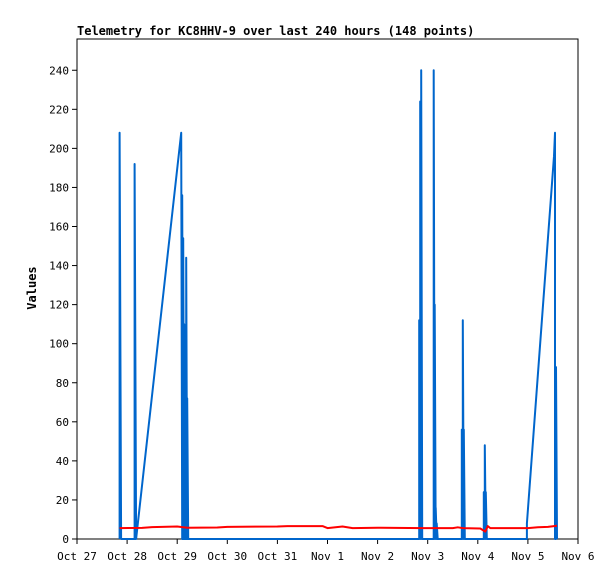 The height and width of the screenshot is (579, 615). I want to click on x-tick-label: Oct 31, so click(278, 556).